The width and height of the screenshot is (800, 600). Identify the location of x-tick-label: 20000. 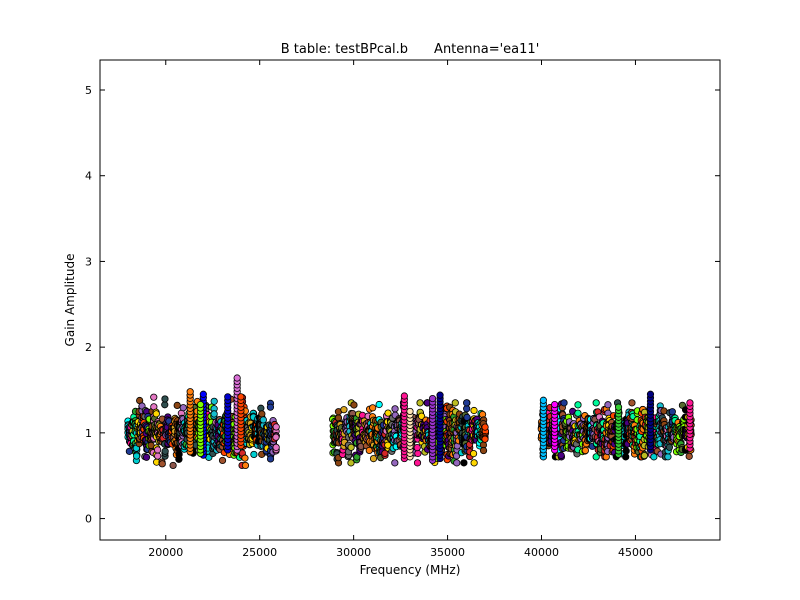
(165, 552).